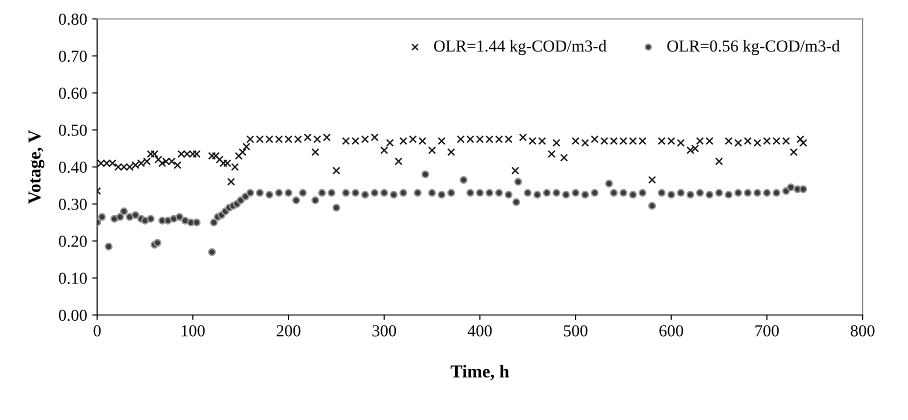 The width and height of the screenshot is (908, 420). Describe the element at coordinates (480, 330) in the screenshot. I see `x-tick-label: 400` at that location.